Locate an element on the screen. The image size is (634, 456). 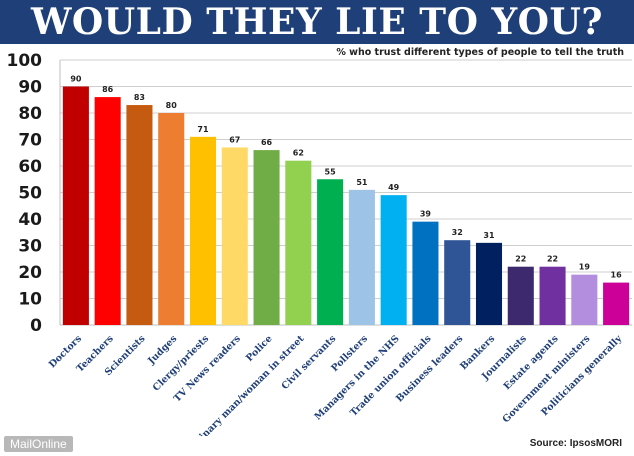
data-label: 32 is located at coordinates (457, 232).